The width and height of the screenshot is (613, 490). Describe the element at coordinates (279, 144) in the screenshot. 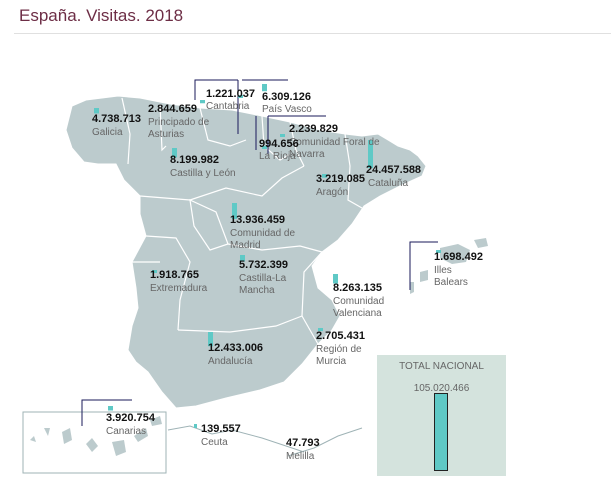

I see `la-rioja-value: 994.656` at that location.